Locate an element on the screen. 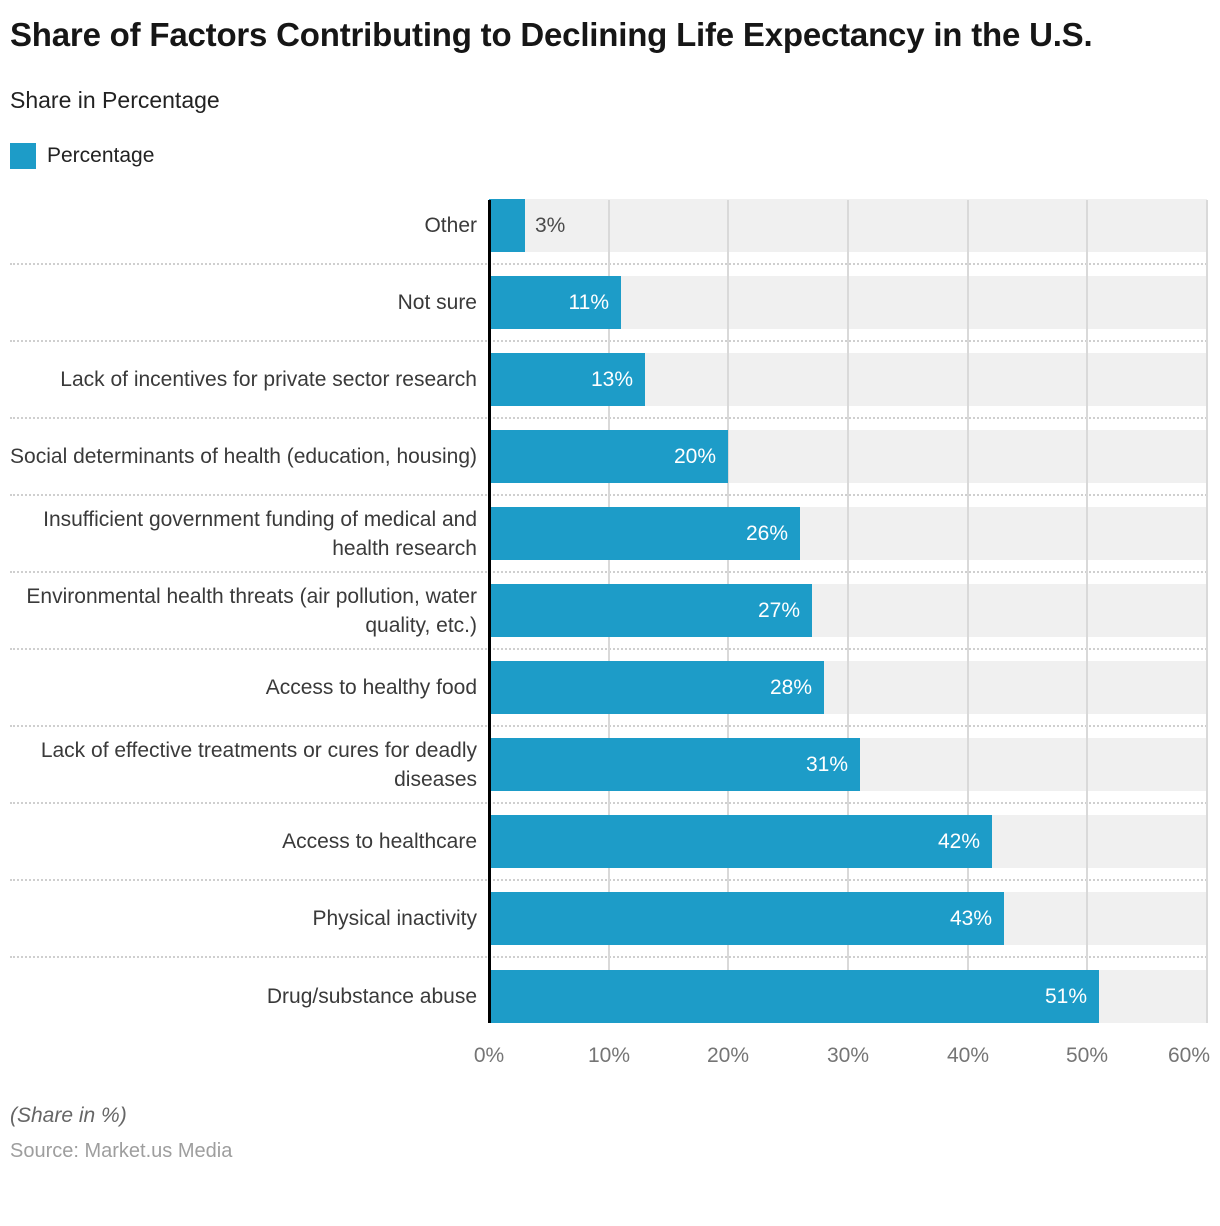 The height and width of the screenshot is (1226, 1220). x-axis-tick-label: 30% is located at coordinates (848, 1055).